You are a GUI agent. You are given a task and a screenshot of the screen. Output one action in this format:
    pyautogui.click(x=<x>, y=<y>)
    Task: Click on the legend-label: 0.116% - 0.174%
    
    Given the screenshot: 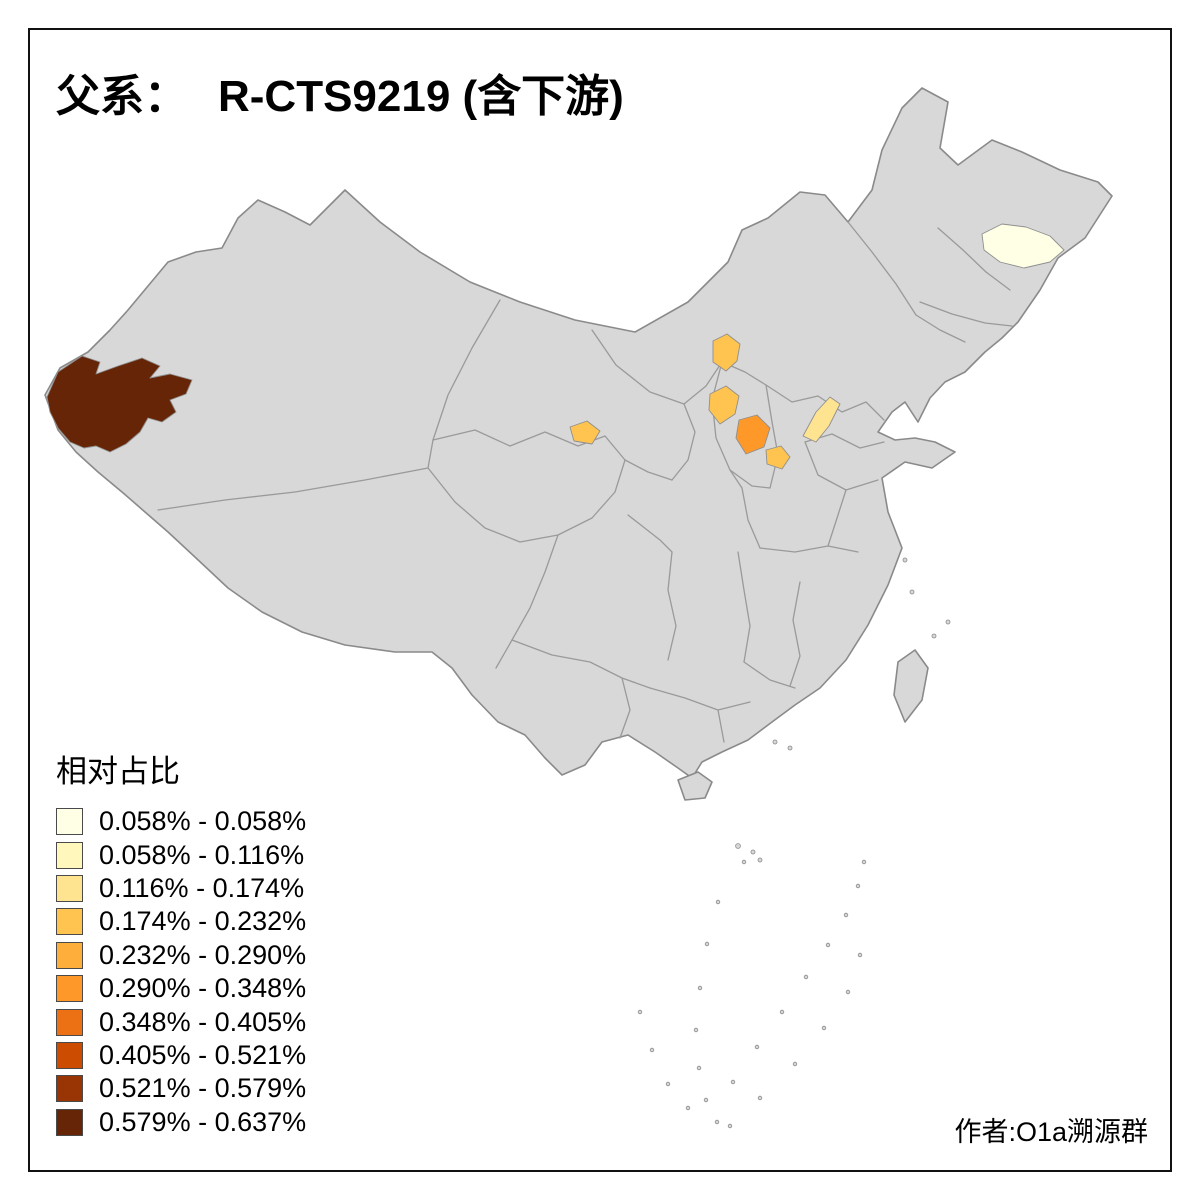 What is the action you would take?
    pyautogui.click(x=202, y=887)
    